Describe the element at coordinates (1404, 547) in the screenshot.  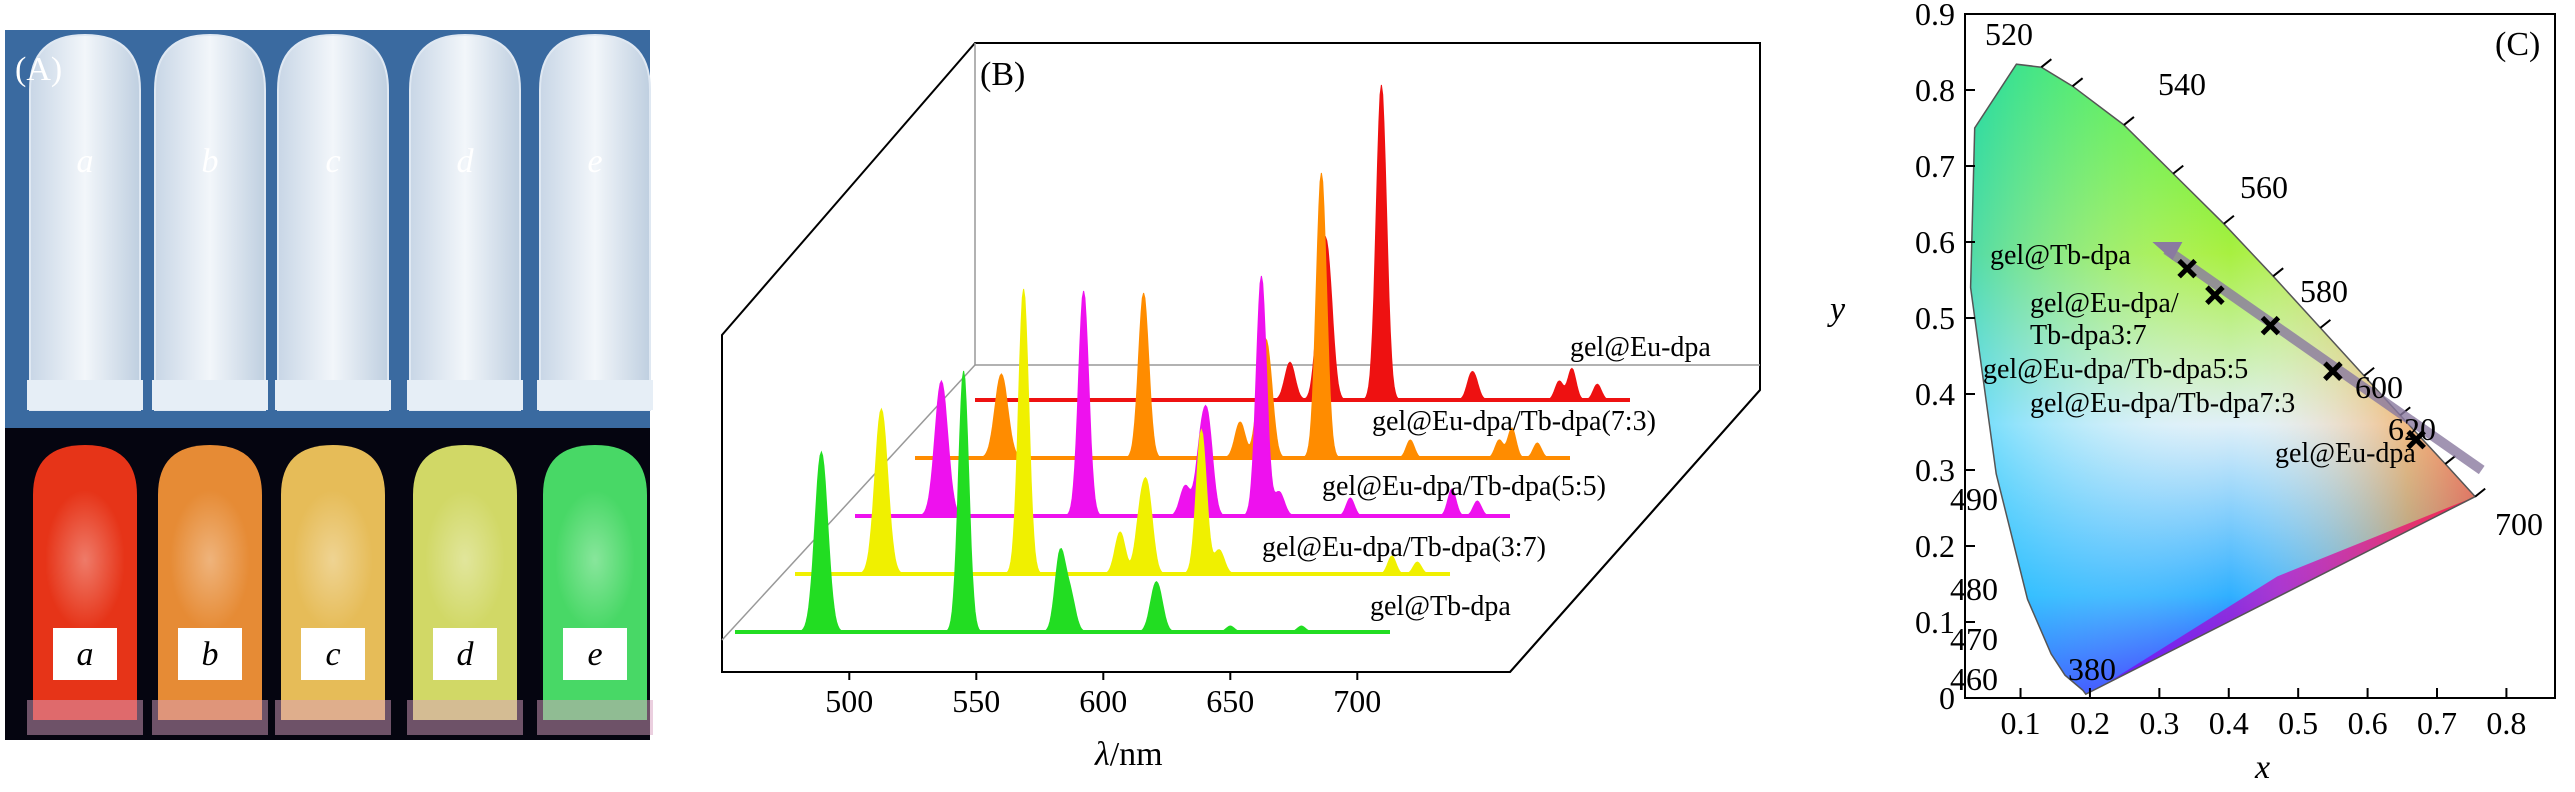
I see `series-label-37: gel@Eu-dpa/Tb-dpa(3:7)` at that location.